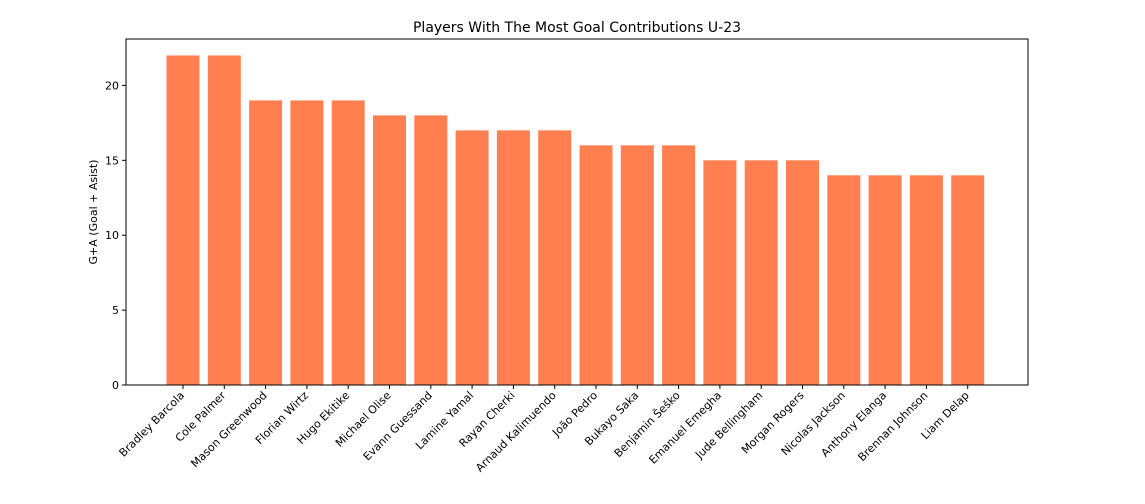 This screenshot has width=1145, height=504. I want to click on y-tick-label: 0, so click(115, 385).